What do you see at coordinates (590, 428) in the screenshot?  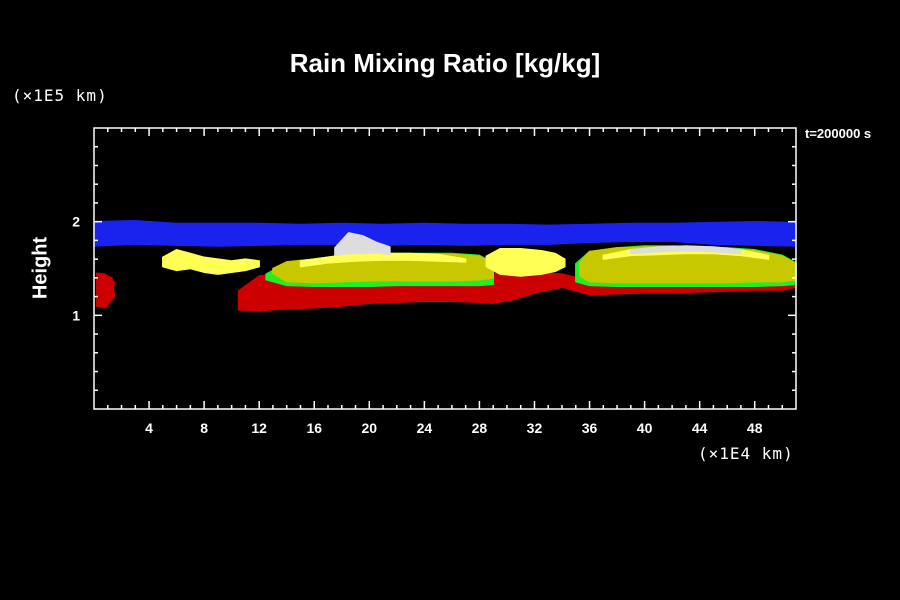 I see `x-tick-label: 36` at bounding box center [590, 428].